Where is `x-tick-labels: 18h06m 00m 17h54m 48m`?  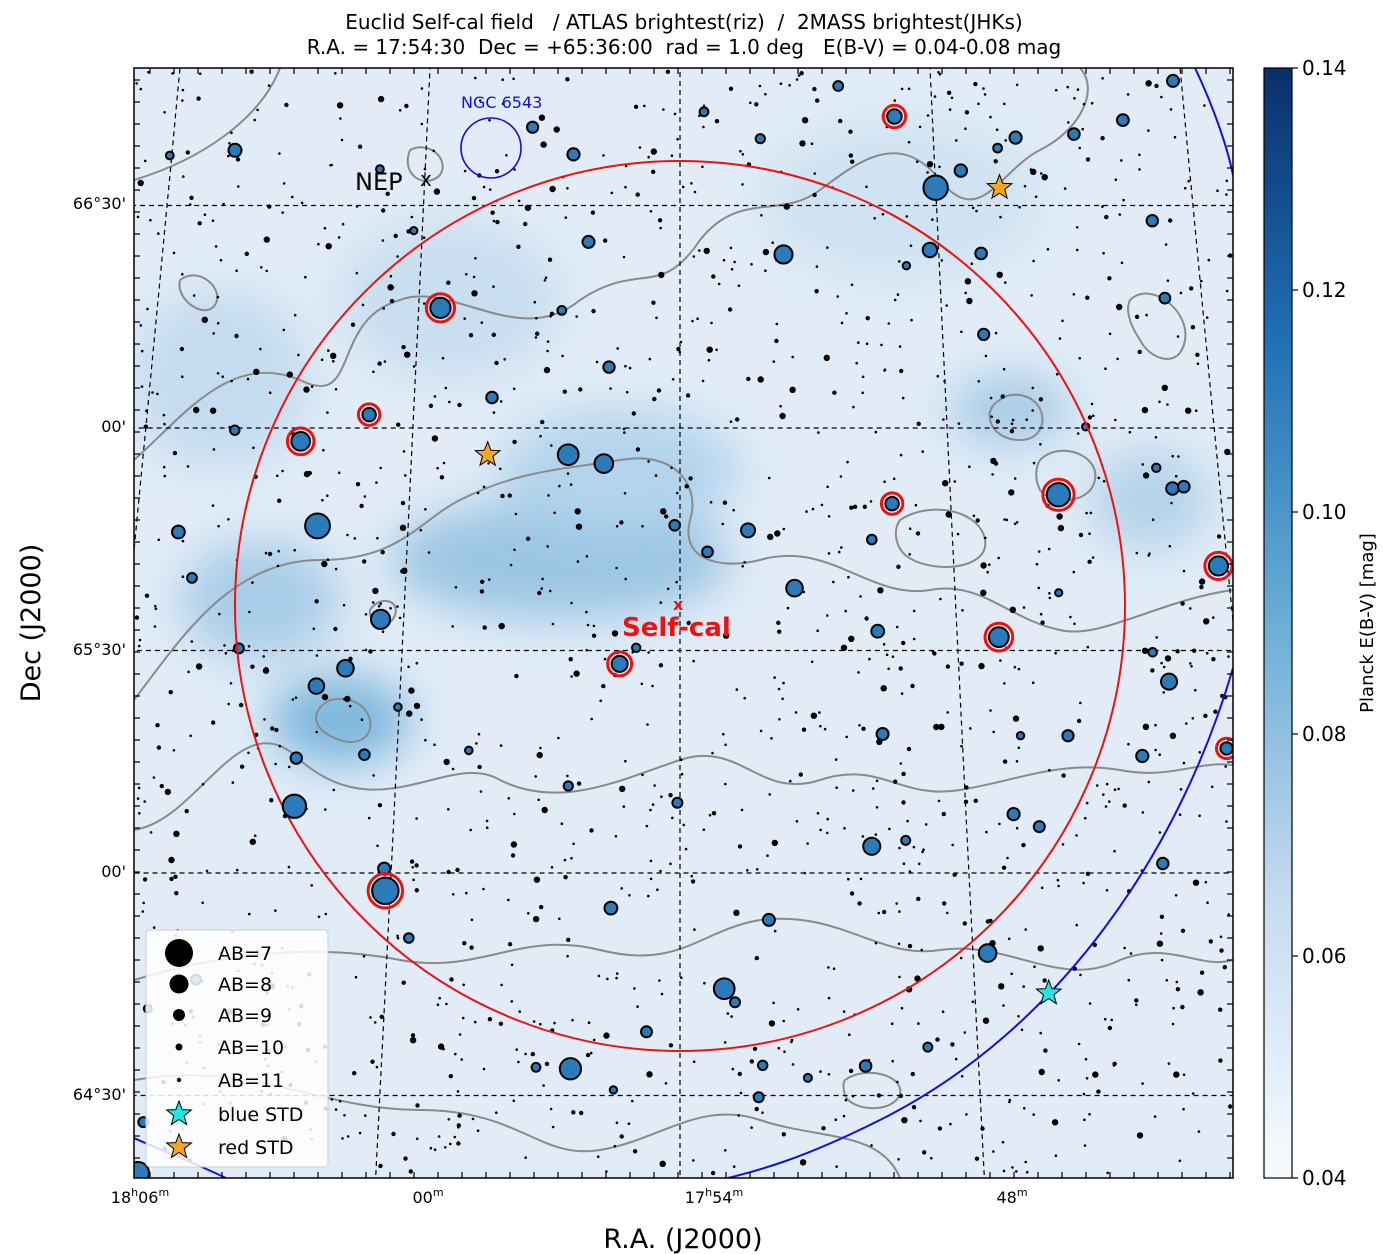 x-tick-labels: 18h06m 00m 17h54m 48m is located at coordinates (569, 1196).